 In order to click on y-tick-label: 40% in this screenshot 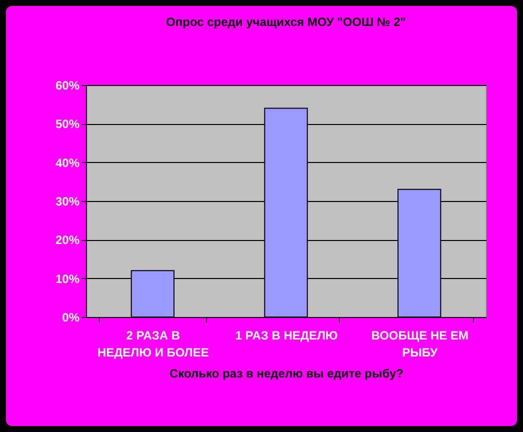, I will do `click(67, 163)`.